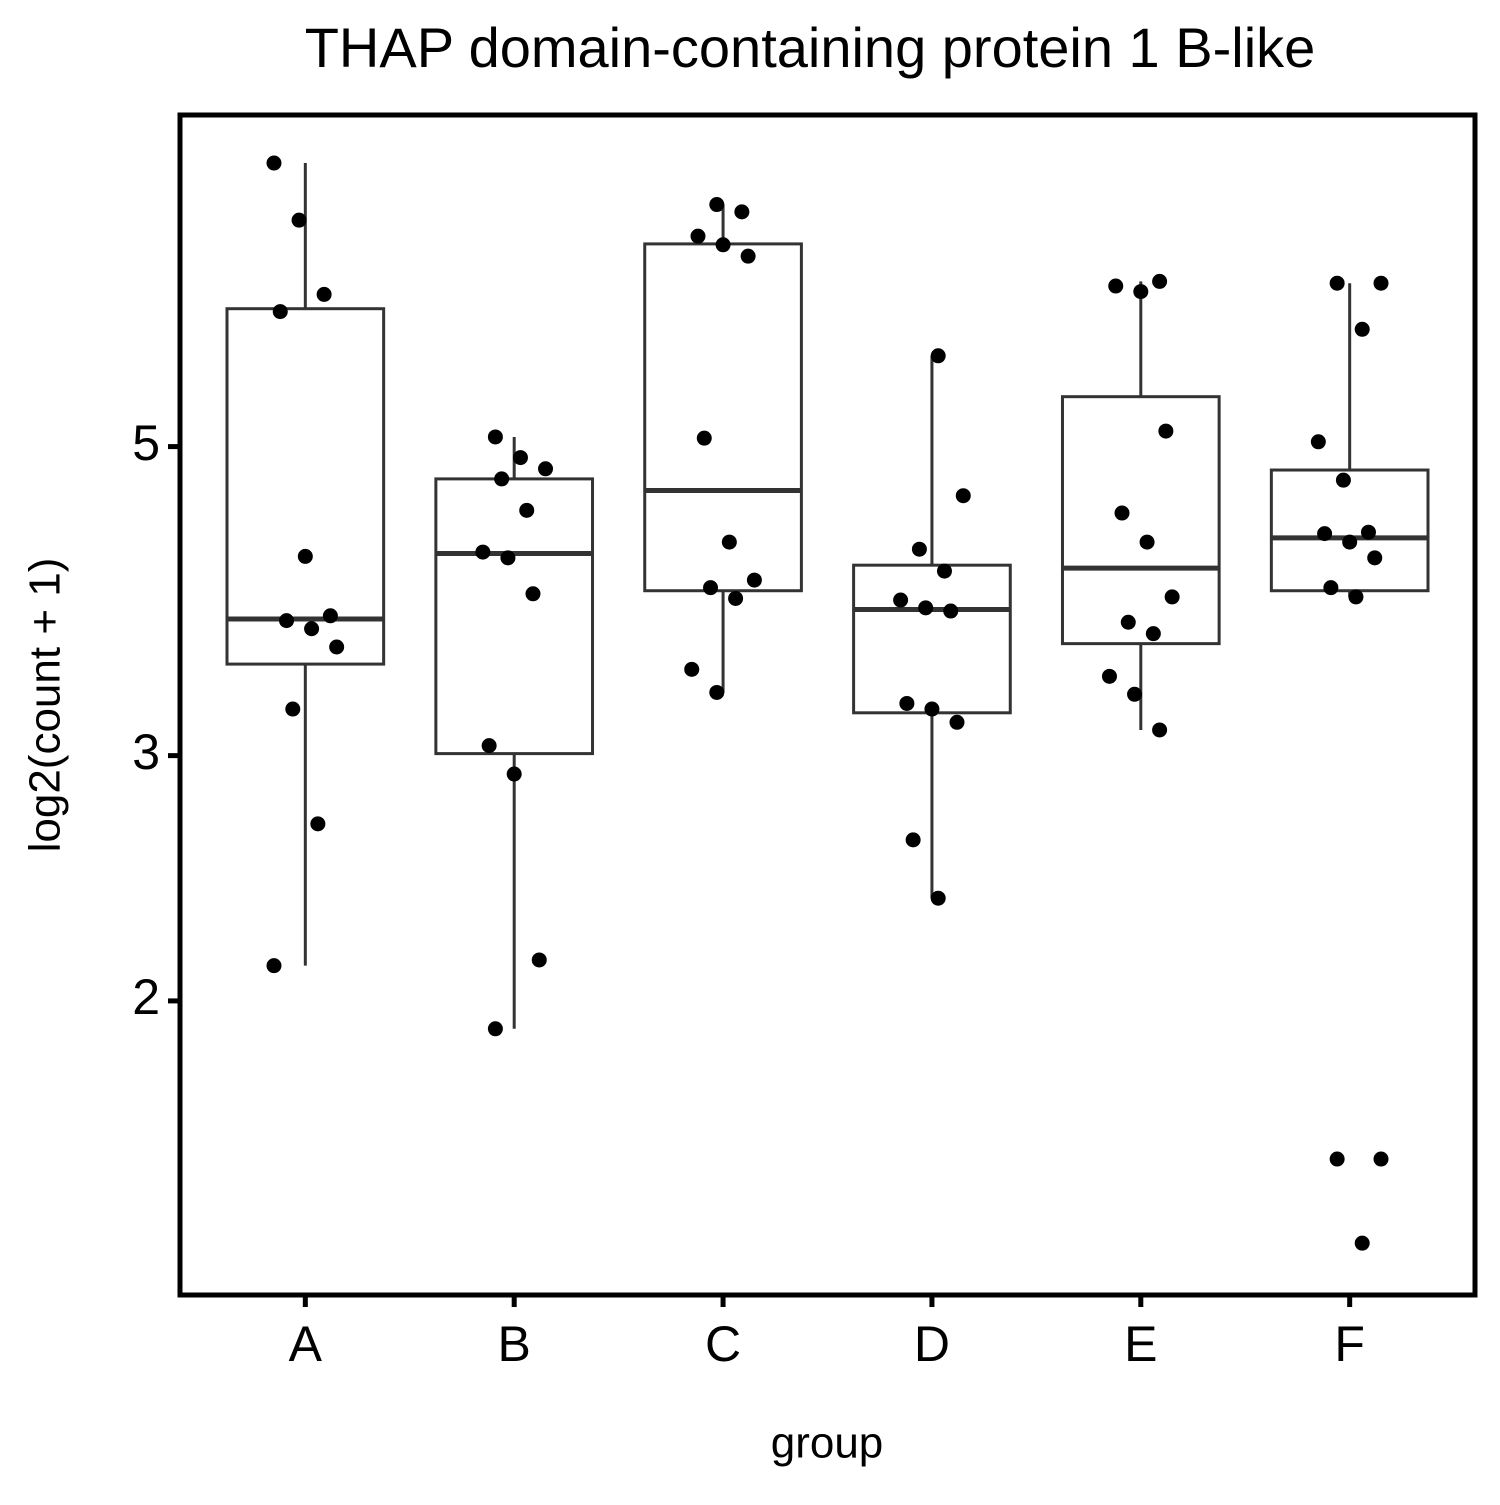  Describe the element at coordinates (810, 47) in the screenshot. I see `chart-title: THAP domain-containing protein 1 B-like` at that location.